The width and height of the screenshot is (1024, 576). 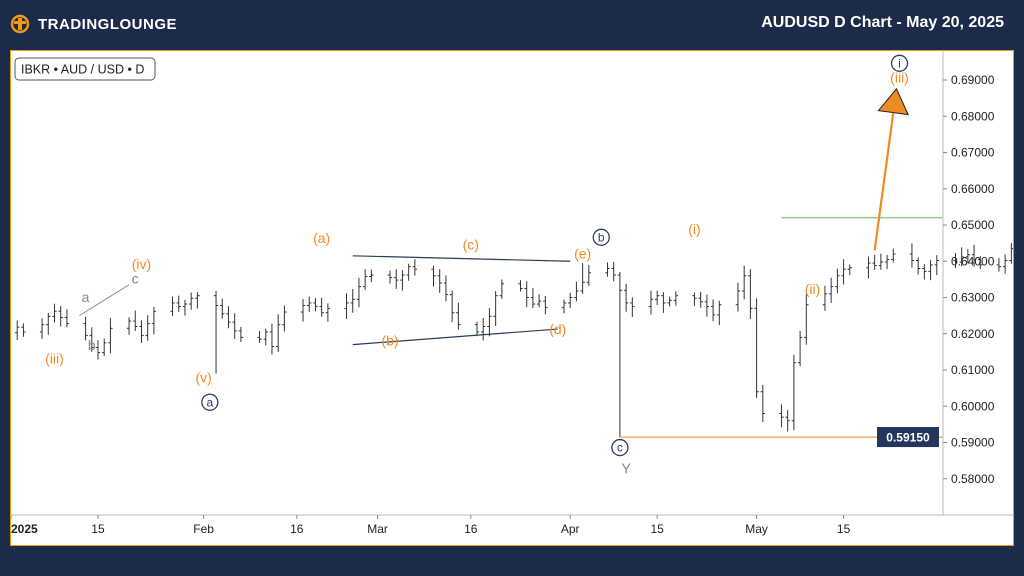 What do you see at coordinates (973, 225) in the screenshot?
I see `y-tick-label: 0.65000` at bounding box center [973, 225].